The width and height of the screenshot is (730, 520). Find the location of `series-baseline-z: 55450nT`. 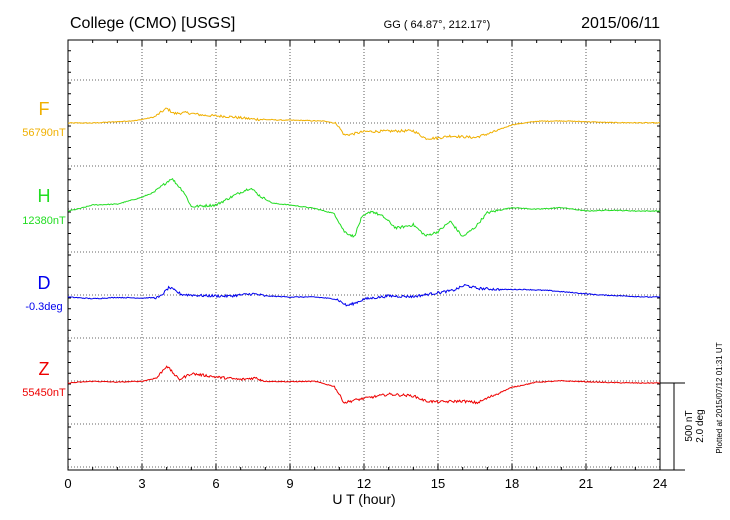

series-baseline-z: 55450nT is located at coordinates (44, 393).